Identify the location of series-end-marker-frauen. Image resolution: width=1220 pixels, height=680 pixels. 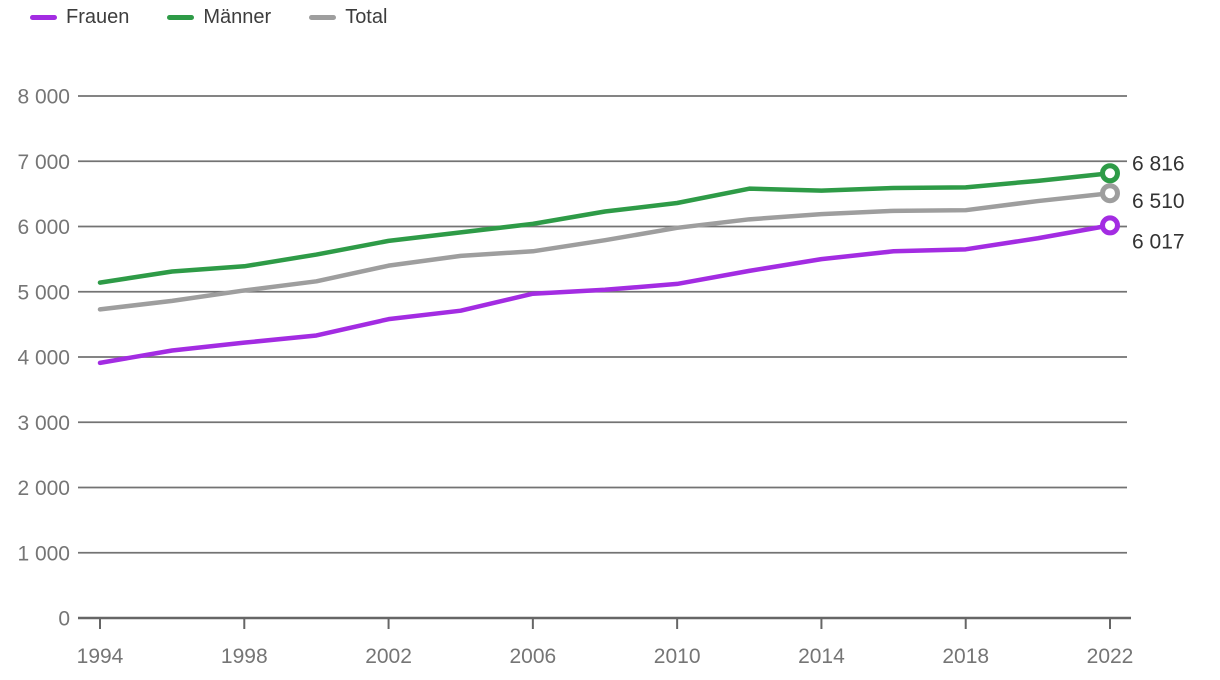
(1110, 225).